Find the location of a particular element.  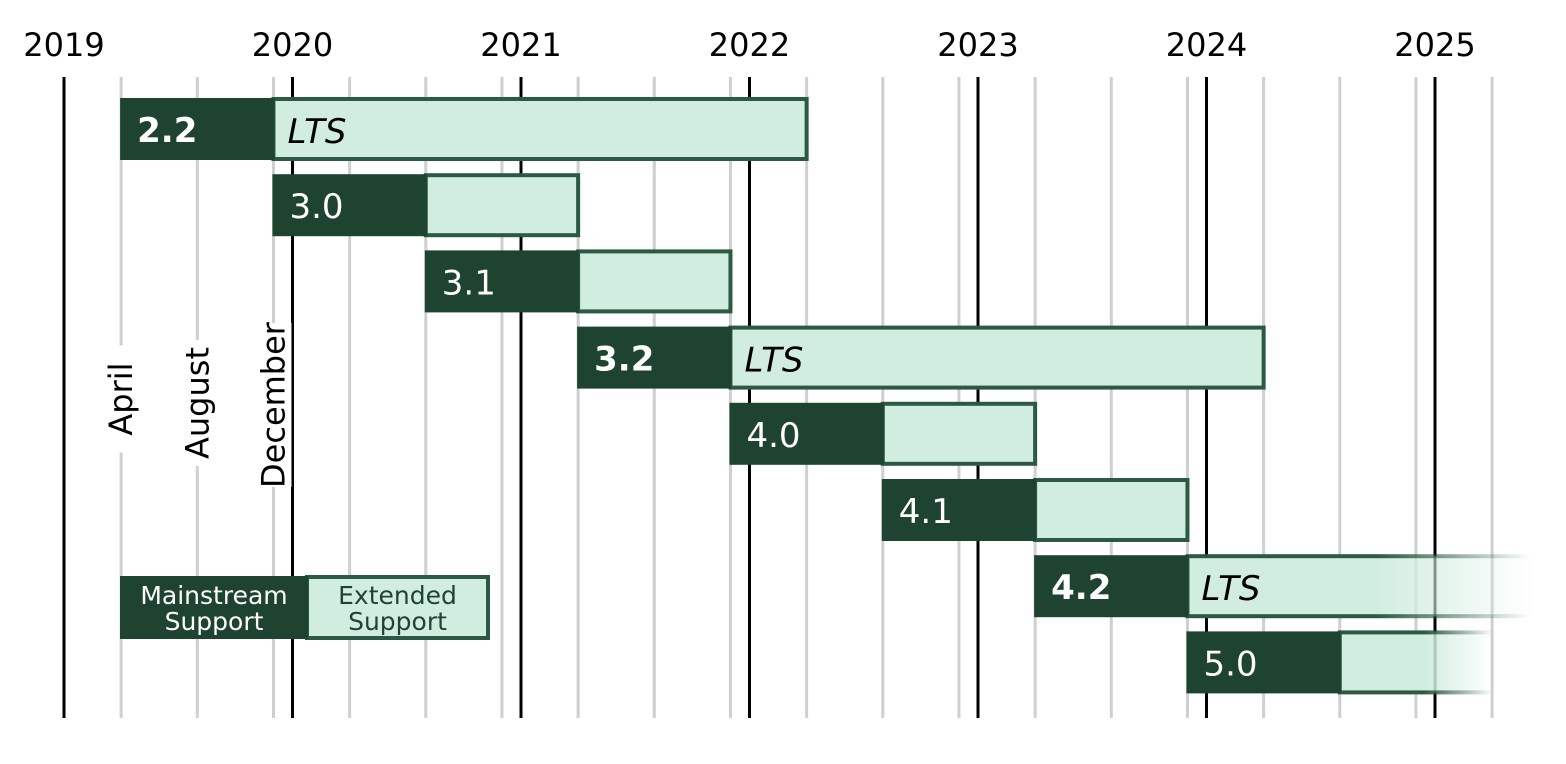

release-bar-4.0: 4.0 is located at coordinates (883, 433).